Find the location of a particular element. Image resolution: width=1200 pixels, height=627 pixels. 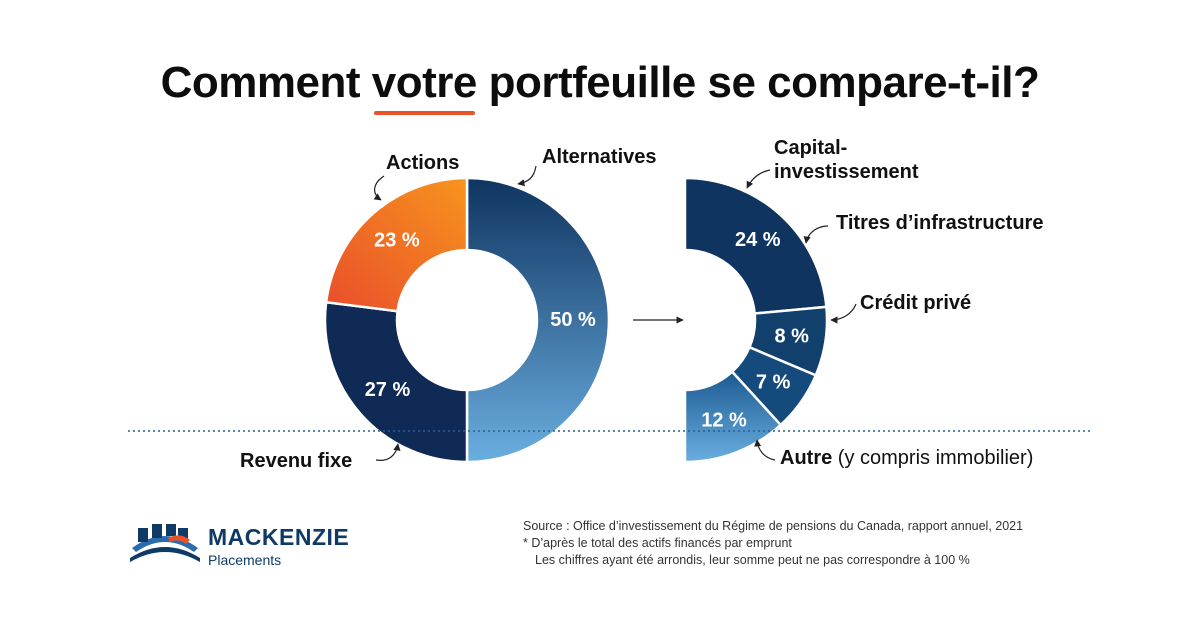

label-capital-line1: Capital- is located at coordinates (811, 148).